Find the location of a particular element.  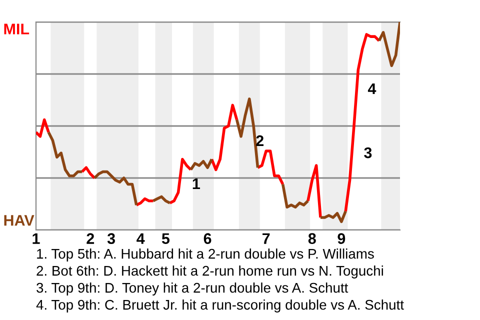

text: 2. Bot 6th: D. Hackett hit a 2-run home run vs N. Toguchi is located at coordinates (209, 272).